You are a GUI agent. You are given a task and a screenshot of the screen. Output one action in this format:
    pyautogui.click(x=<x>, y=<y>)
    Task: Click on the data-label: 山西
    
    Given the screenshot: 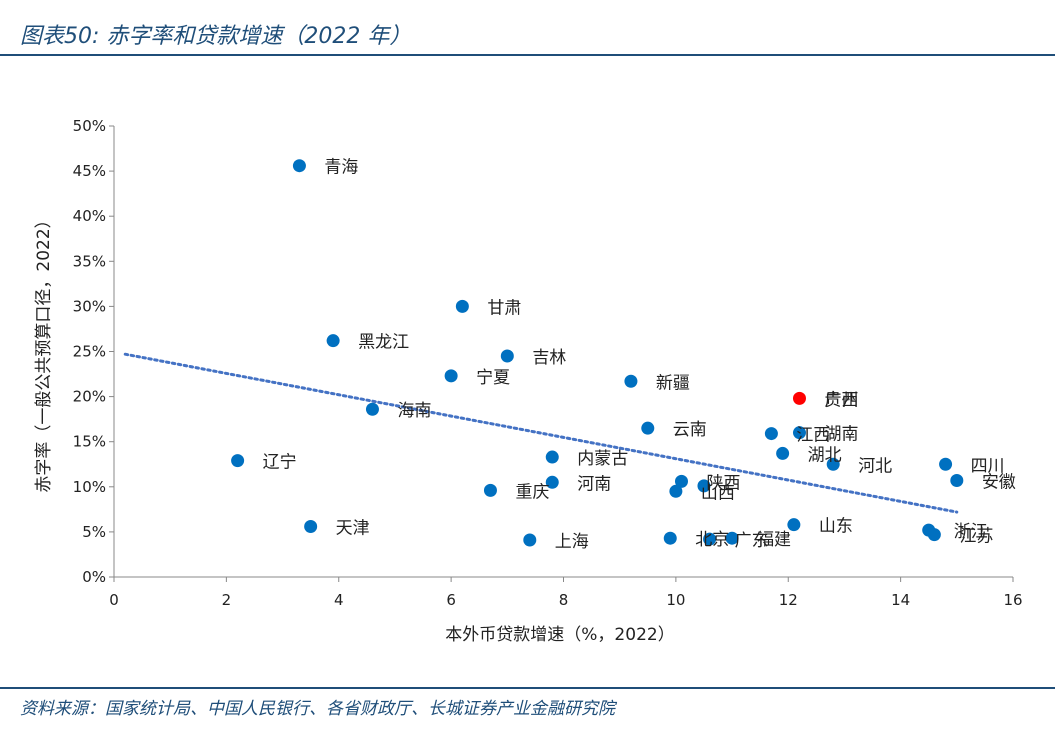 What is the action you would take?
    pyautogui.click(x=718, y=493)
    